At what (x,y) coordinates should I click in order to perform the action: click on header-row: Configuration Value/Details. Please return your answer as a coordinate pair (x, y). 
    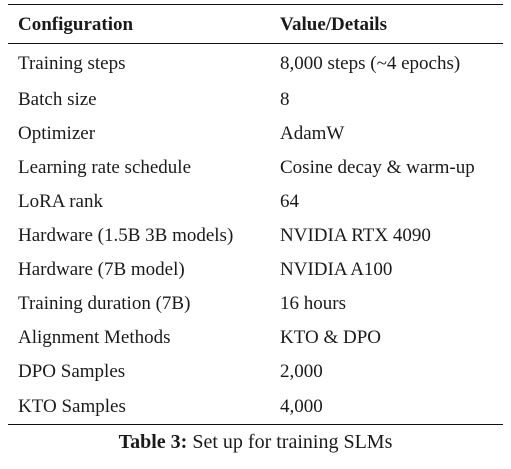
    Looking at the image, I should click on (255, 24).